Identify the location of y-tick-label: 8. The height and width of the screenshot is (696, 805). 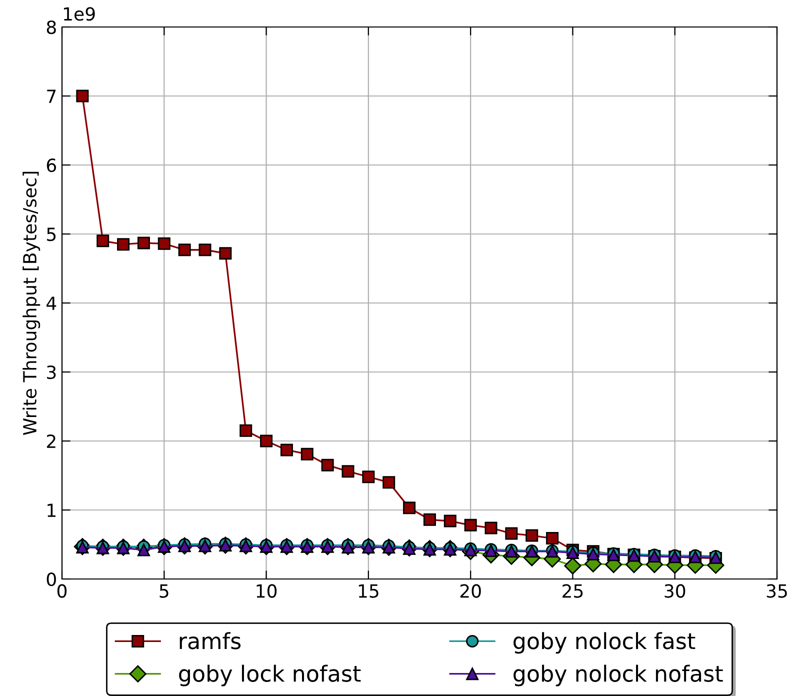
(51, 27).